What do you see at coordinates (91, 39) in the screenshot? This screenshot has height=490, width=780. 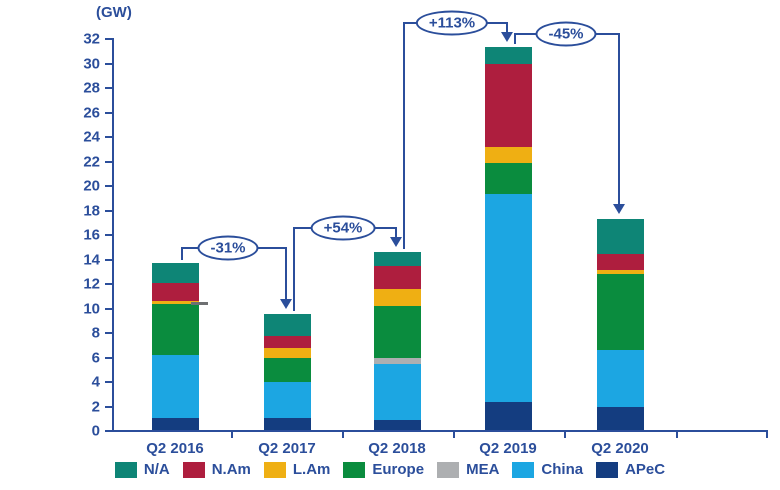 I see `y-tick-label: 32` at bounding box center [91, 39].